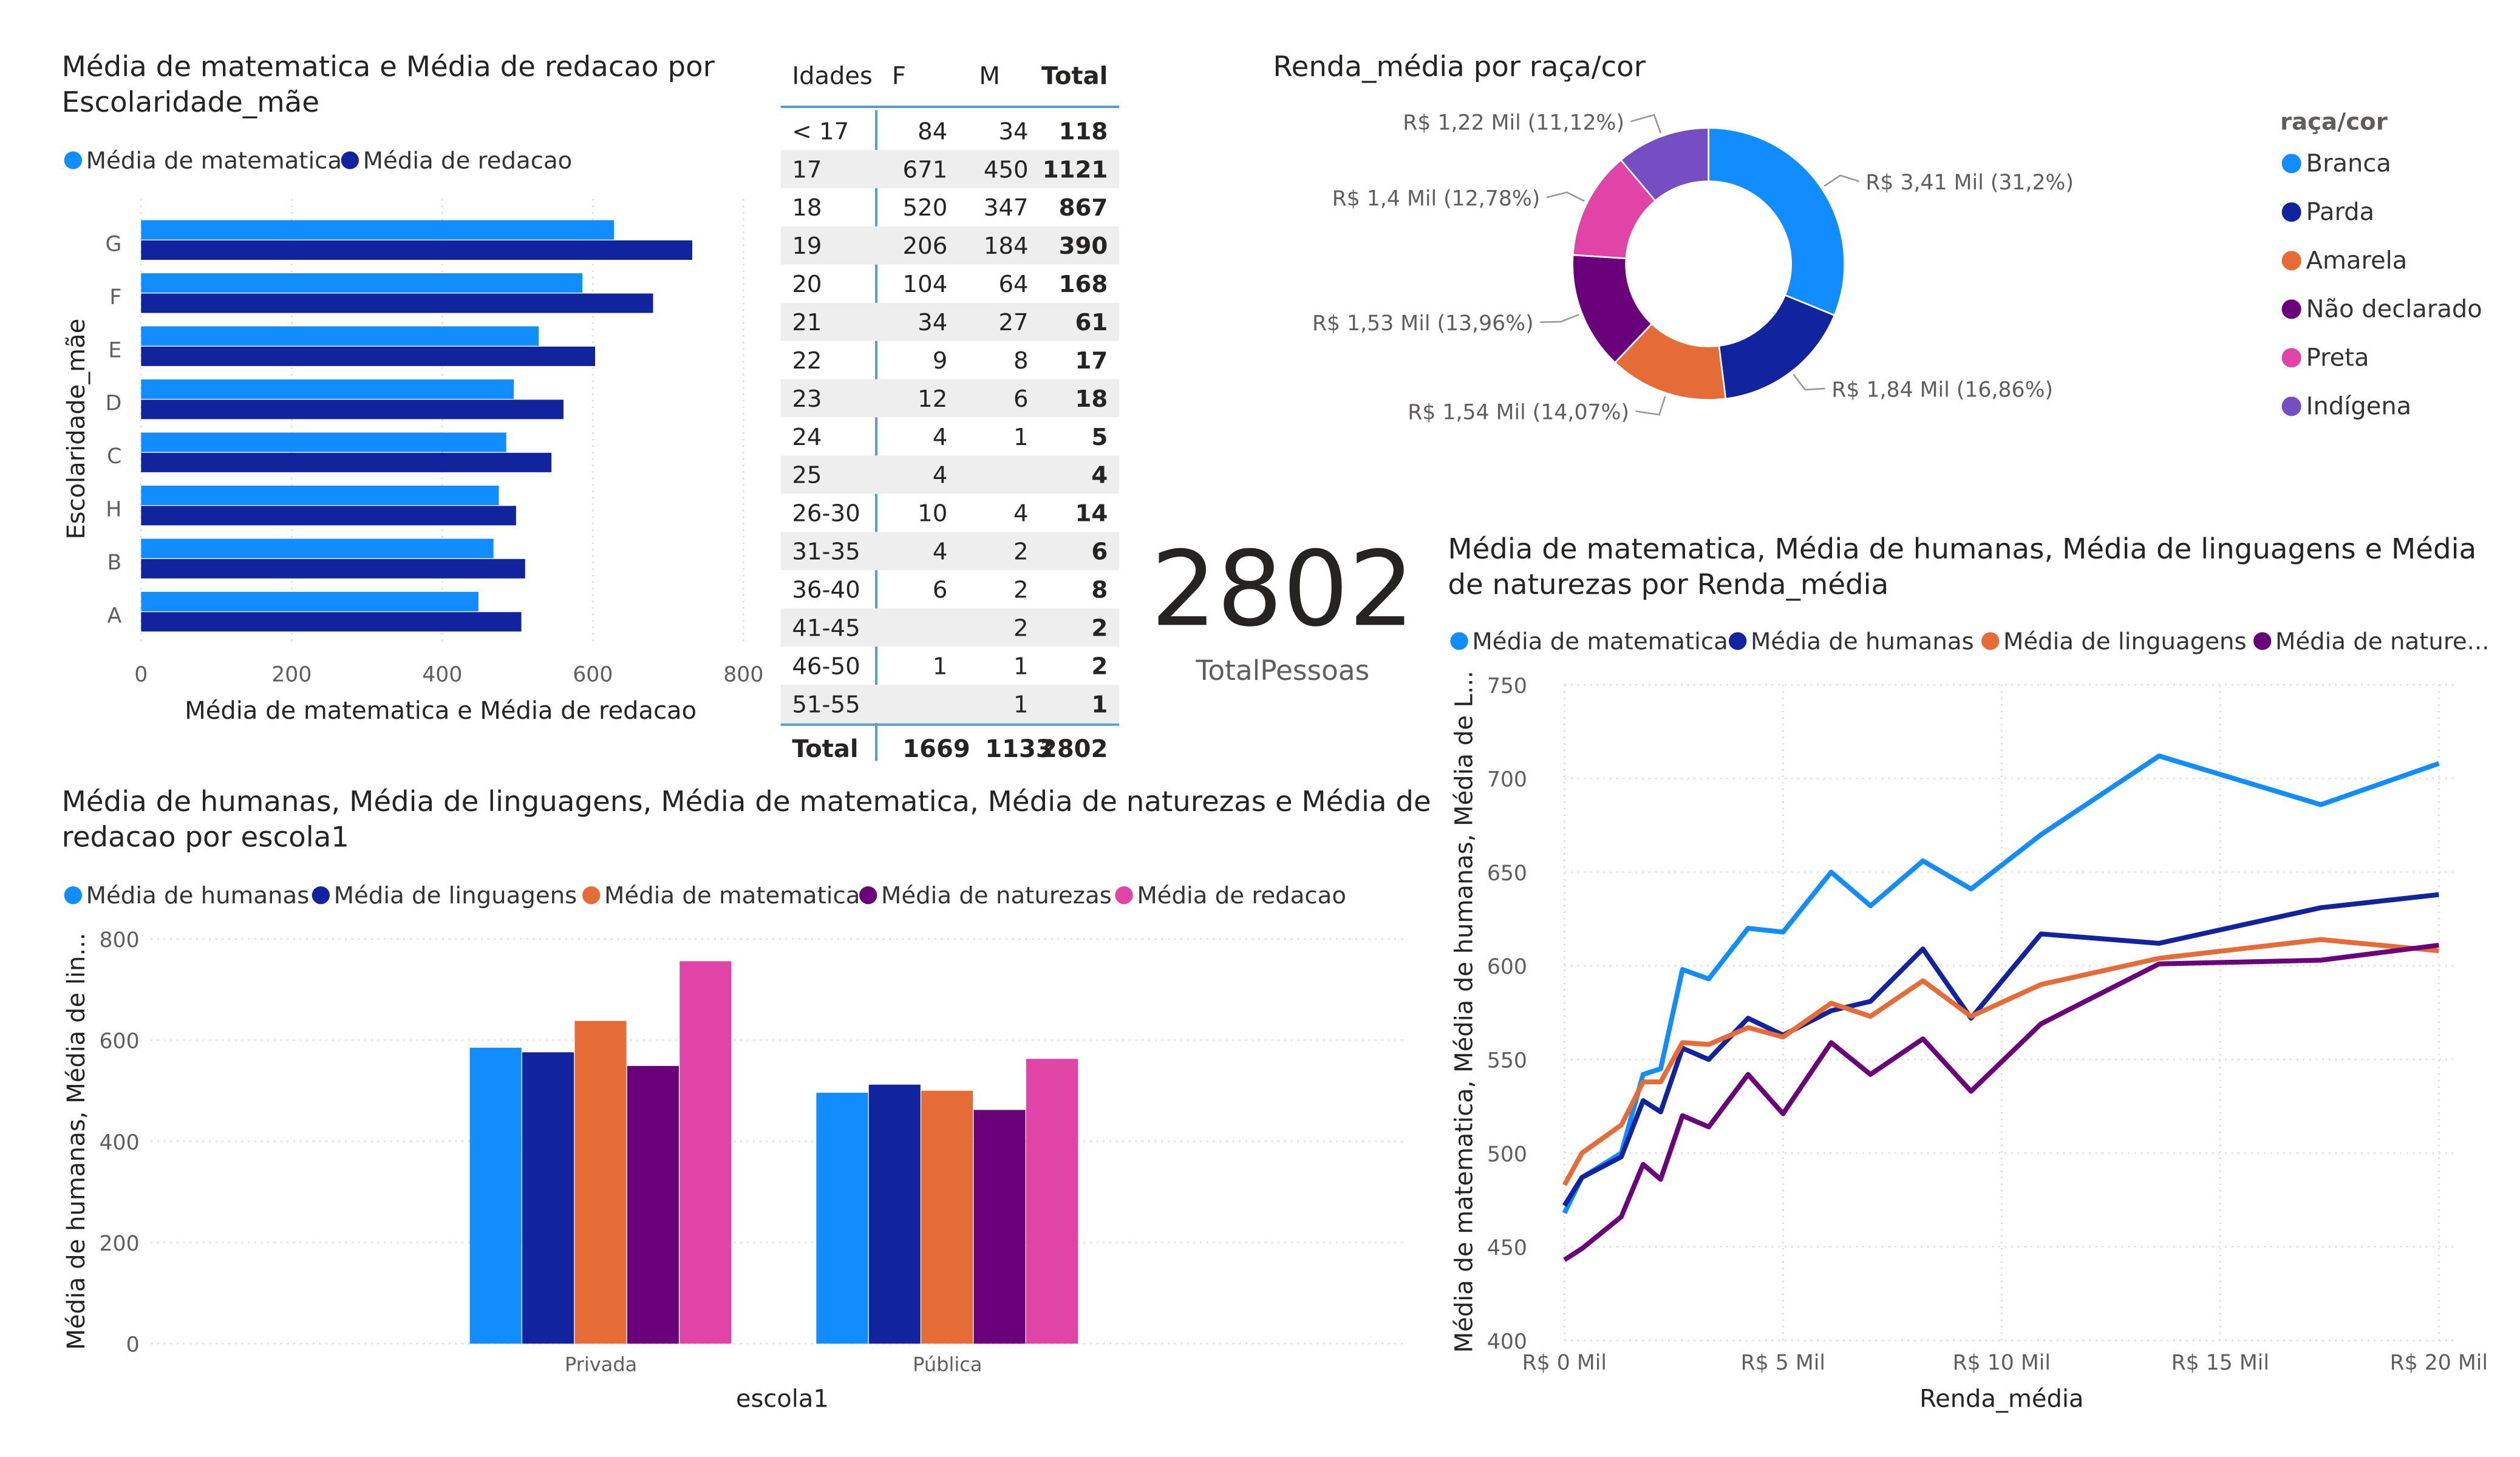 The image size is (2520, 1457). I want to click on line-chart-y-tick: 550, so click(1507, 1060).